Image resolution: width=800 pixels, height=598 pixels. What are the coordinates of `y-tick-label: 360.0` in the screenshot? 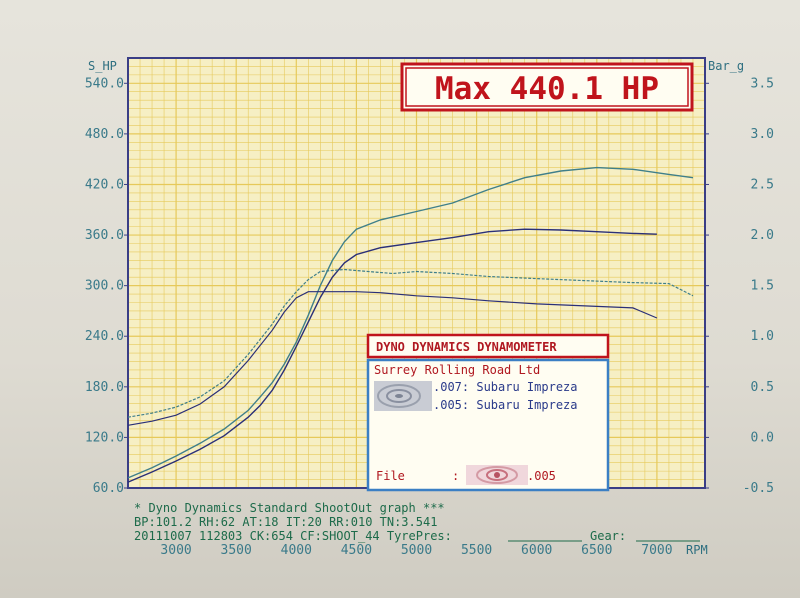 It's located at (104, 235).